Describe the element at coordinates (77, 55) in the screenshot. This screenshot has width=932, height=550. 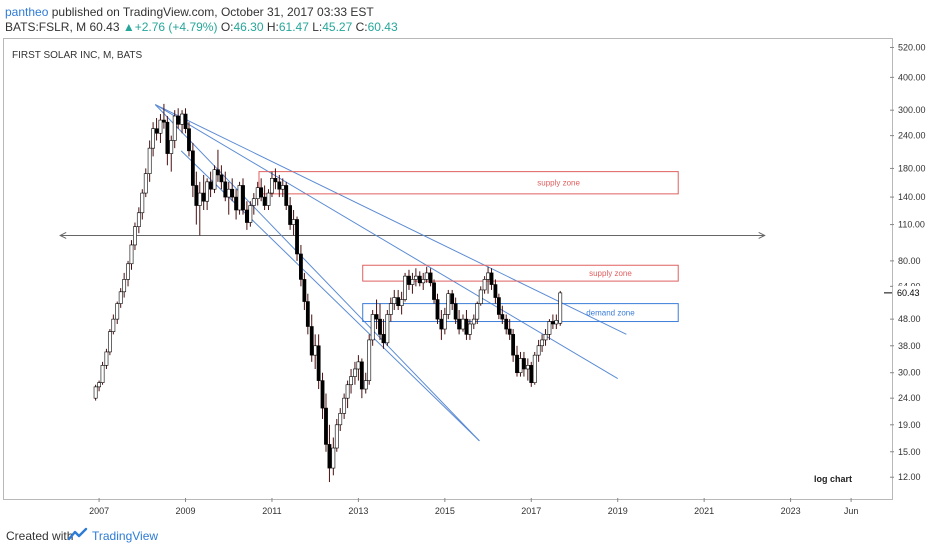
I see `chart-title: FIRST SOLAR INC, M, BATS` at that location.